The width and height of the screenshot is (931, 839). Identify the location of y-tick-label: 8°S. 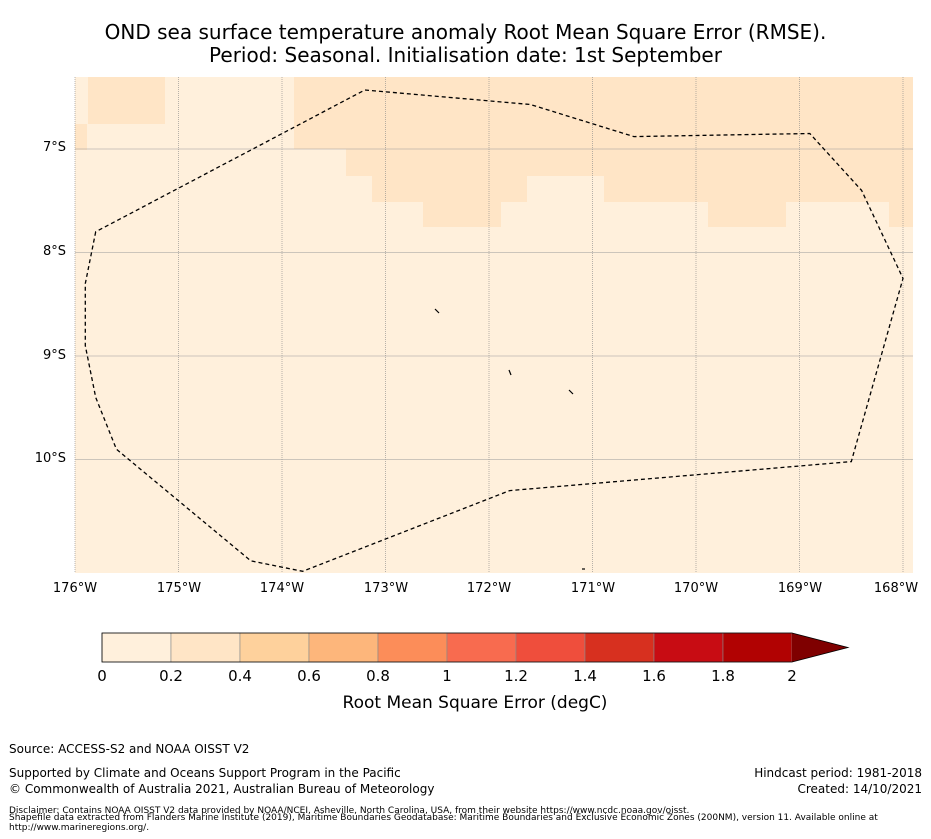
(54, 251).